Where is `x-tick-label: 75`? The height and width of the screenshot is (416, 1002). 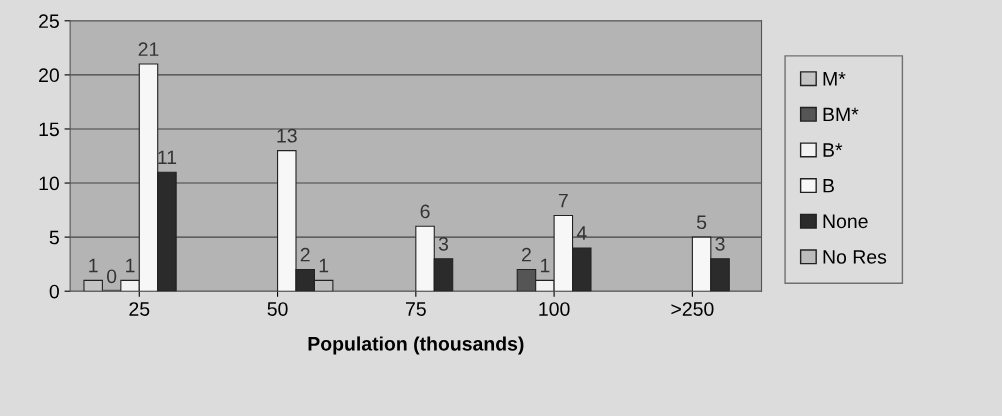 x-tick-label: 75 is located at coordinates (416, 309).